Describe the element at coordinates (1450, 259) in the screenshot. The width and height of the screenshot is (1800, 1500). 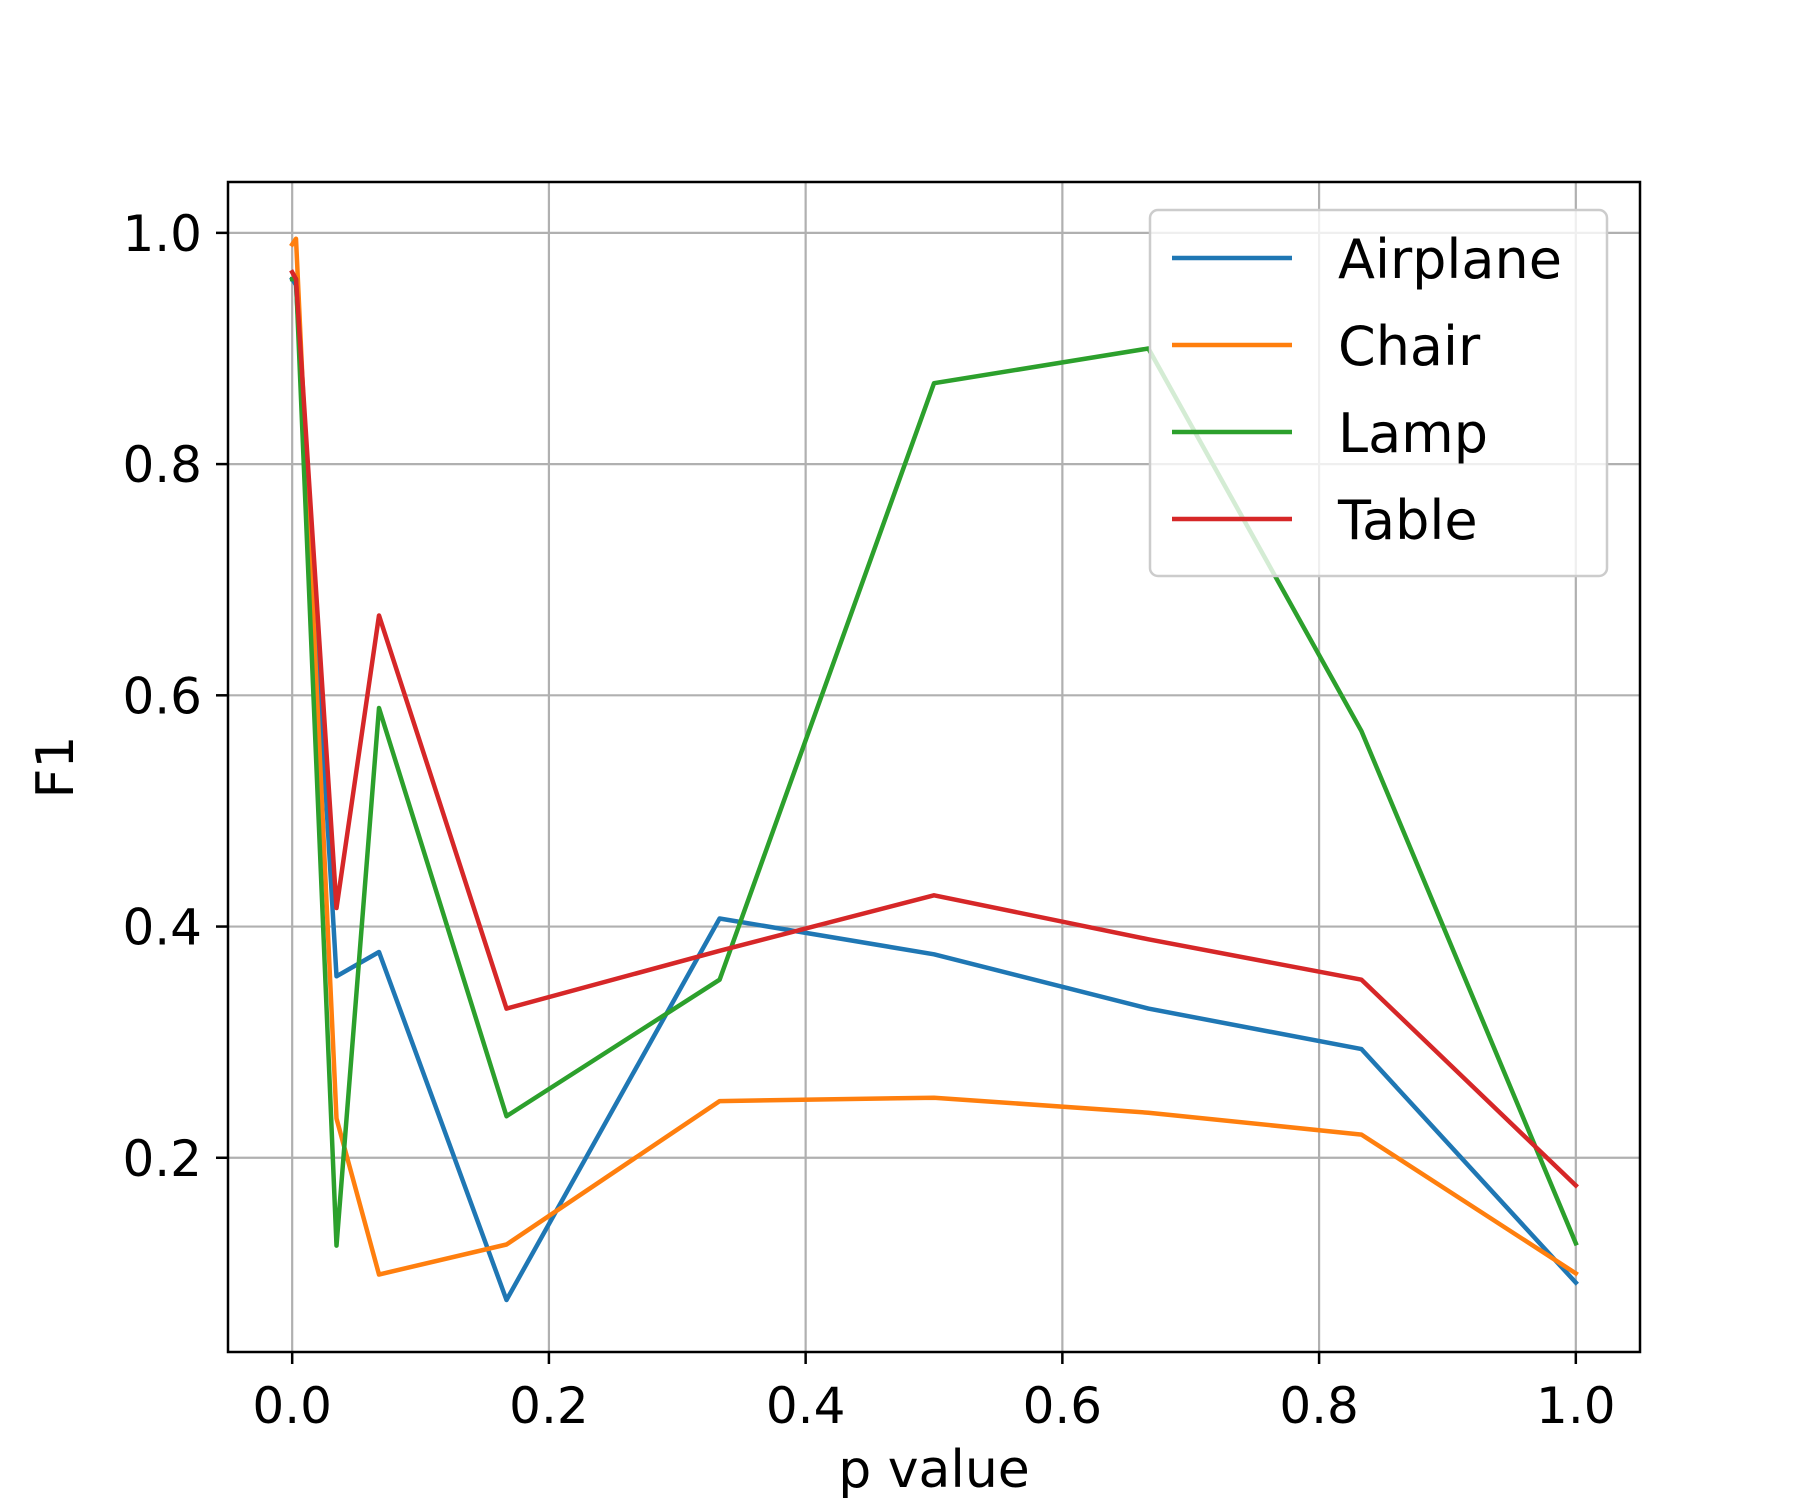
I see `legend-label-airplane: Airplane` at that location.